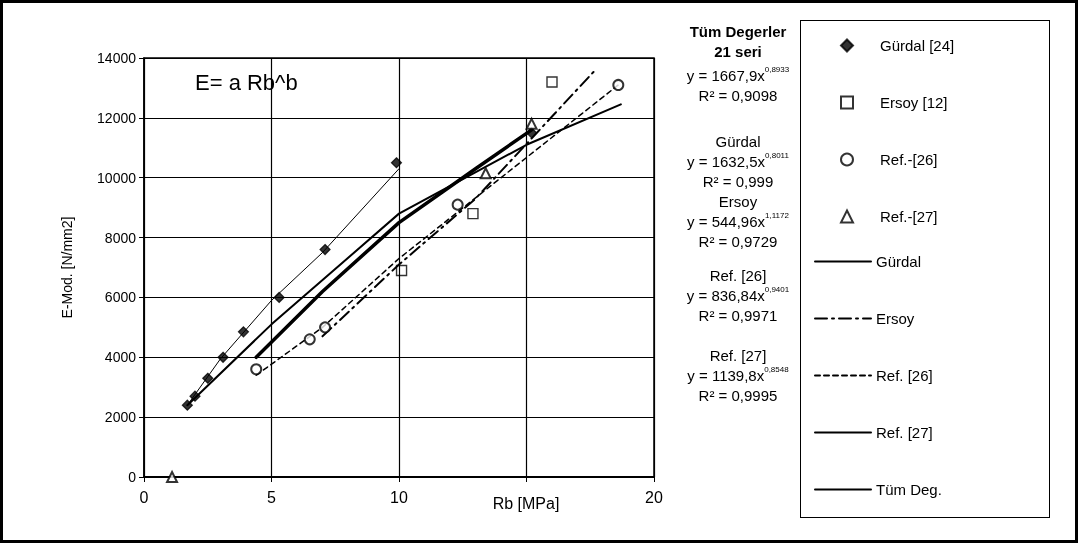 This screenshot has height=543, width=1078. What do you see at coordinates (917, 45) in the screenshot?
I see `legend-label: Gürdal [24]` at bounding box center [917, 45].